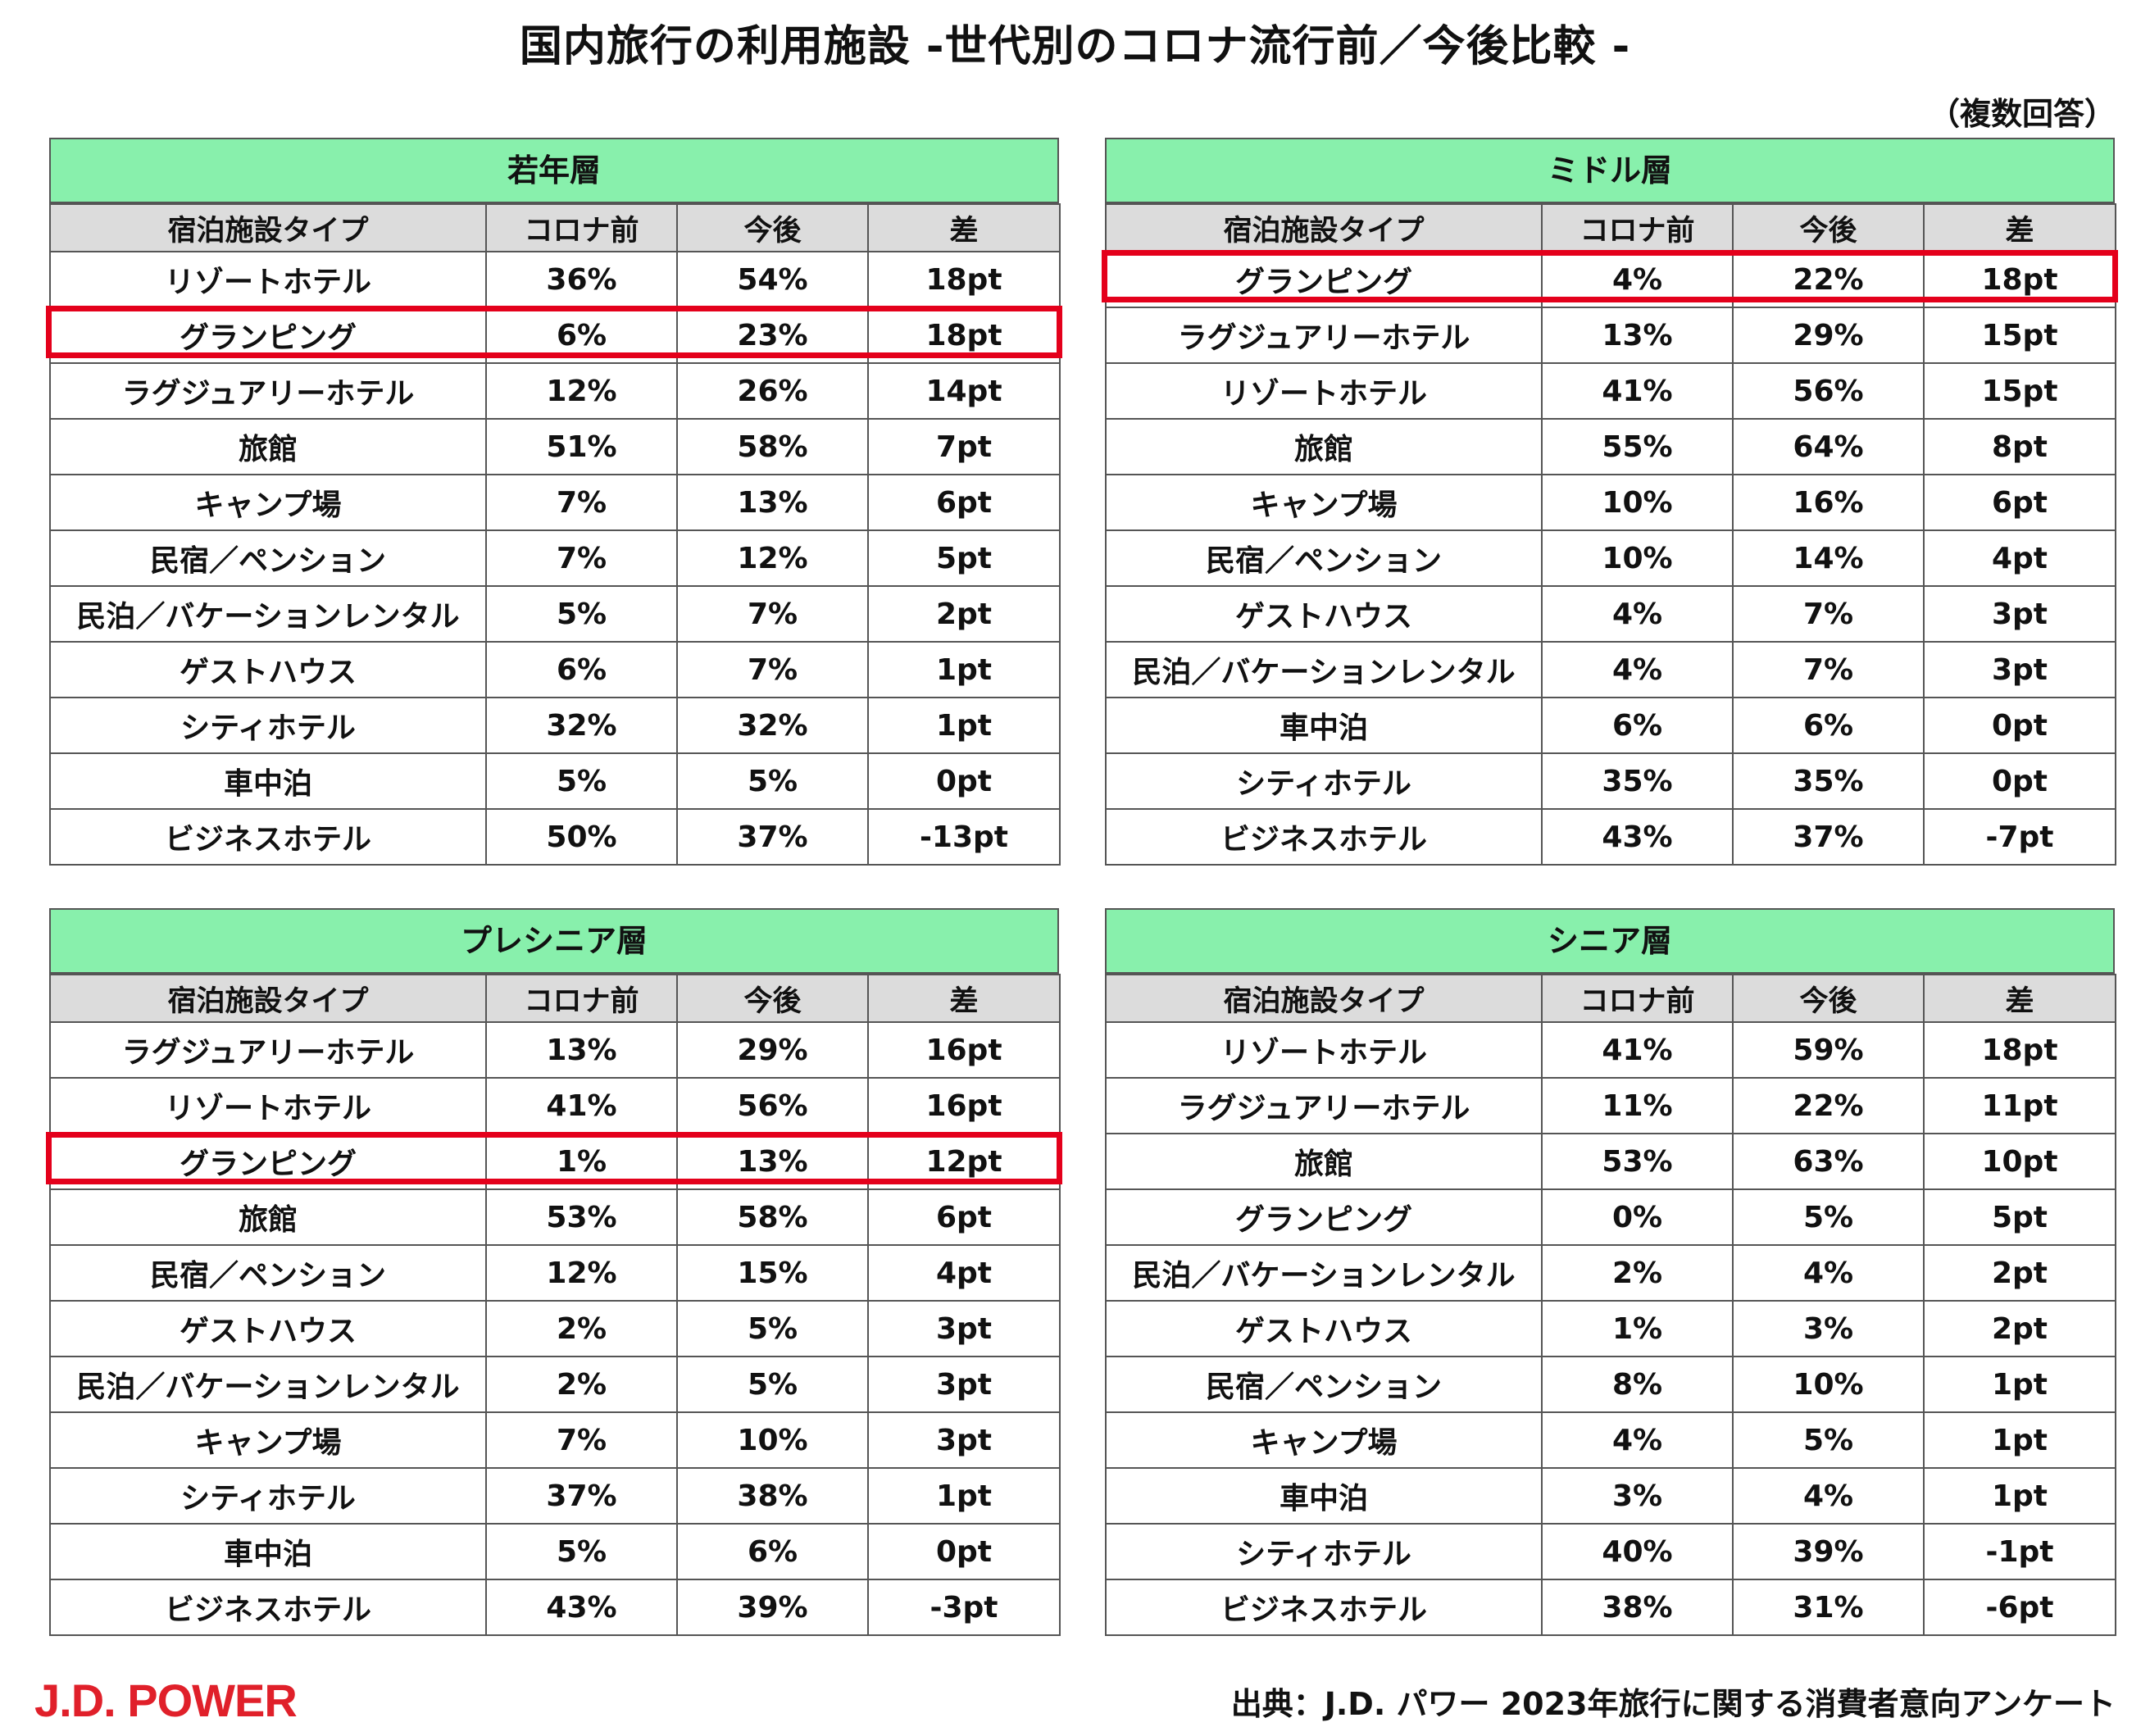 This screenshot has width=2150, height=1736. I want to click on table-row: ビジネスホテル 43% 37% -7pt, so click(1610, 837).